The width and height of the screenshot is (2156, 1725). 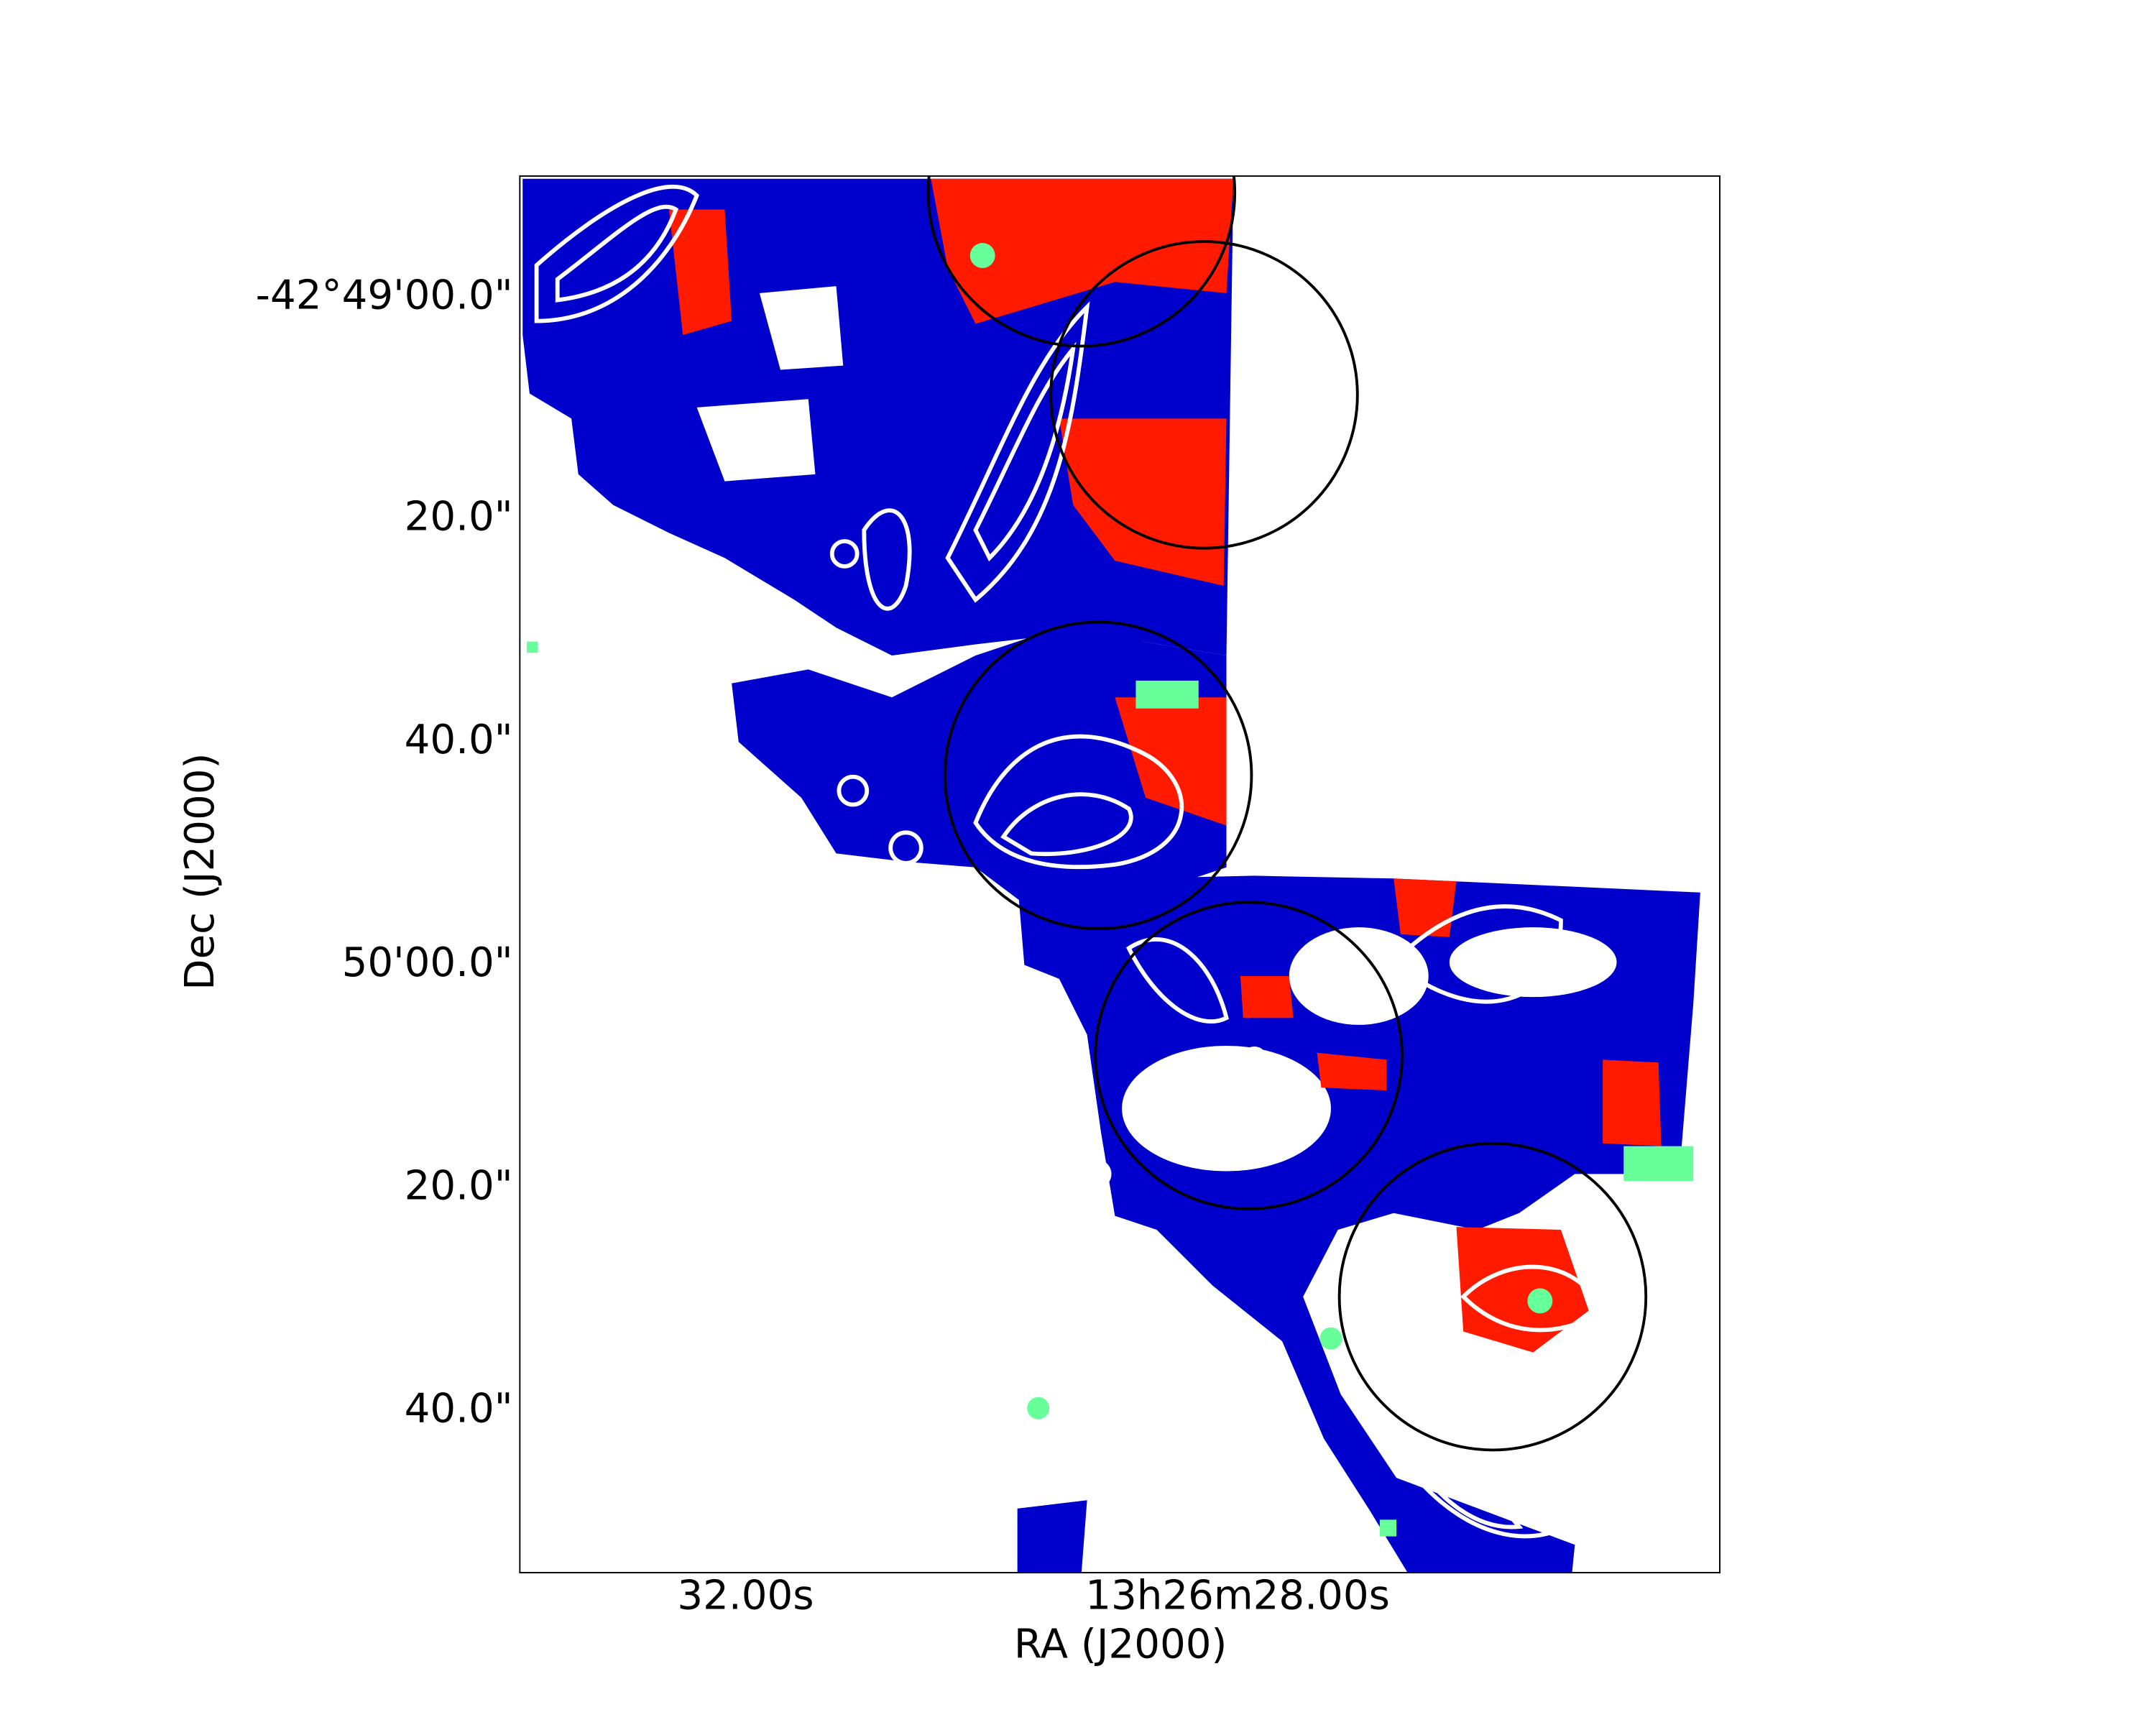 What do you see at coordinates (427, 962) in the screenshot?
I see `y-tick-label: 50'00.0"` at bounding box center [427, 962].